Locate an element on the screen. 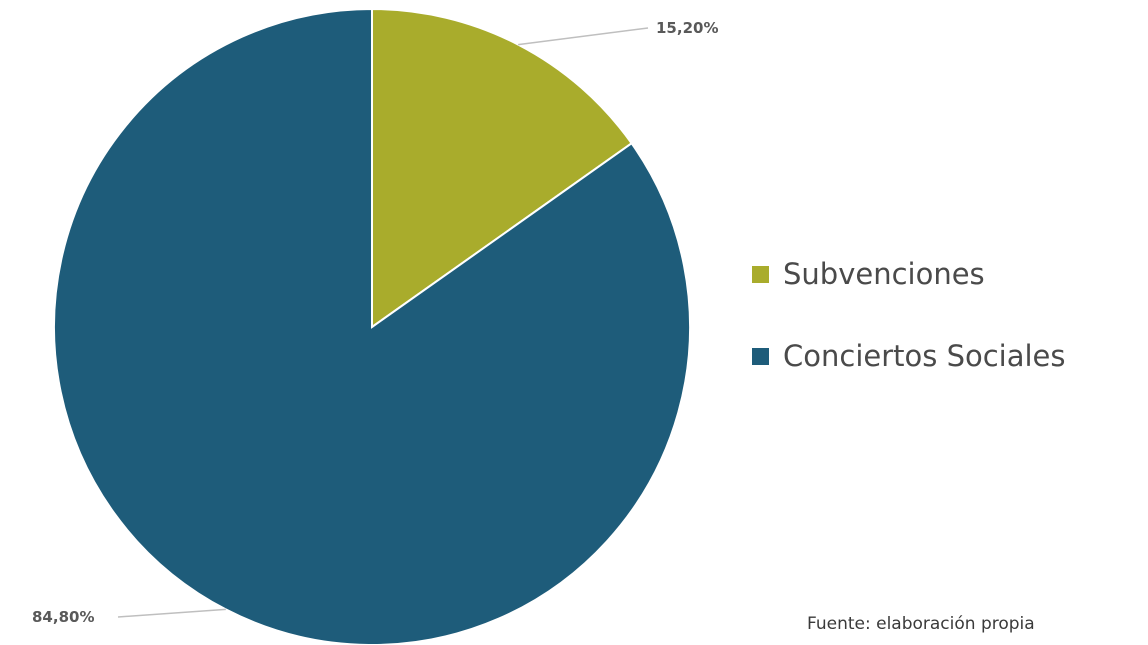 The width and height of the screenshot is (1148, 645). data-label-conciertos-sociales: 84,80% is located at coordinates (63, 617).